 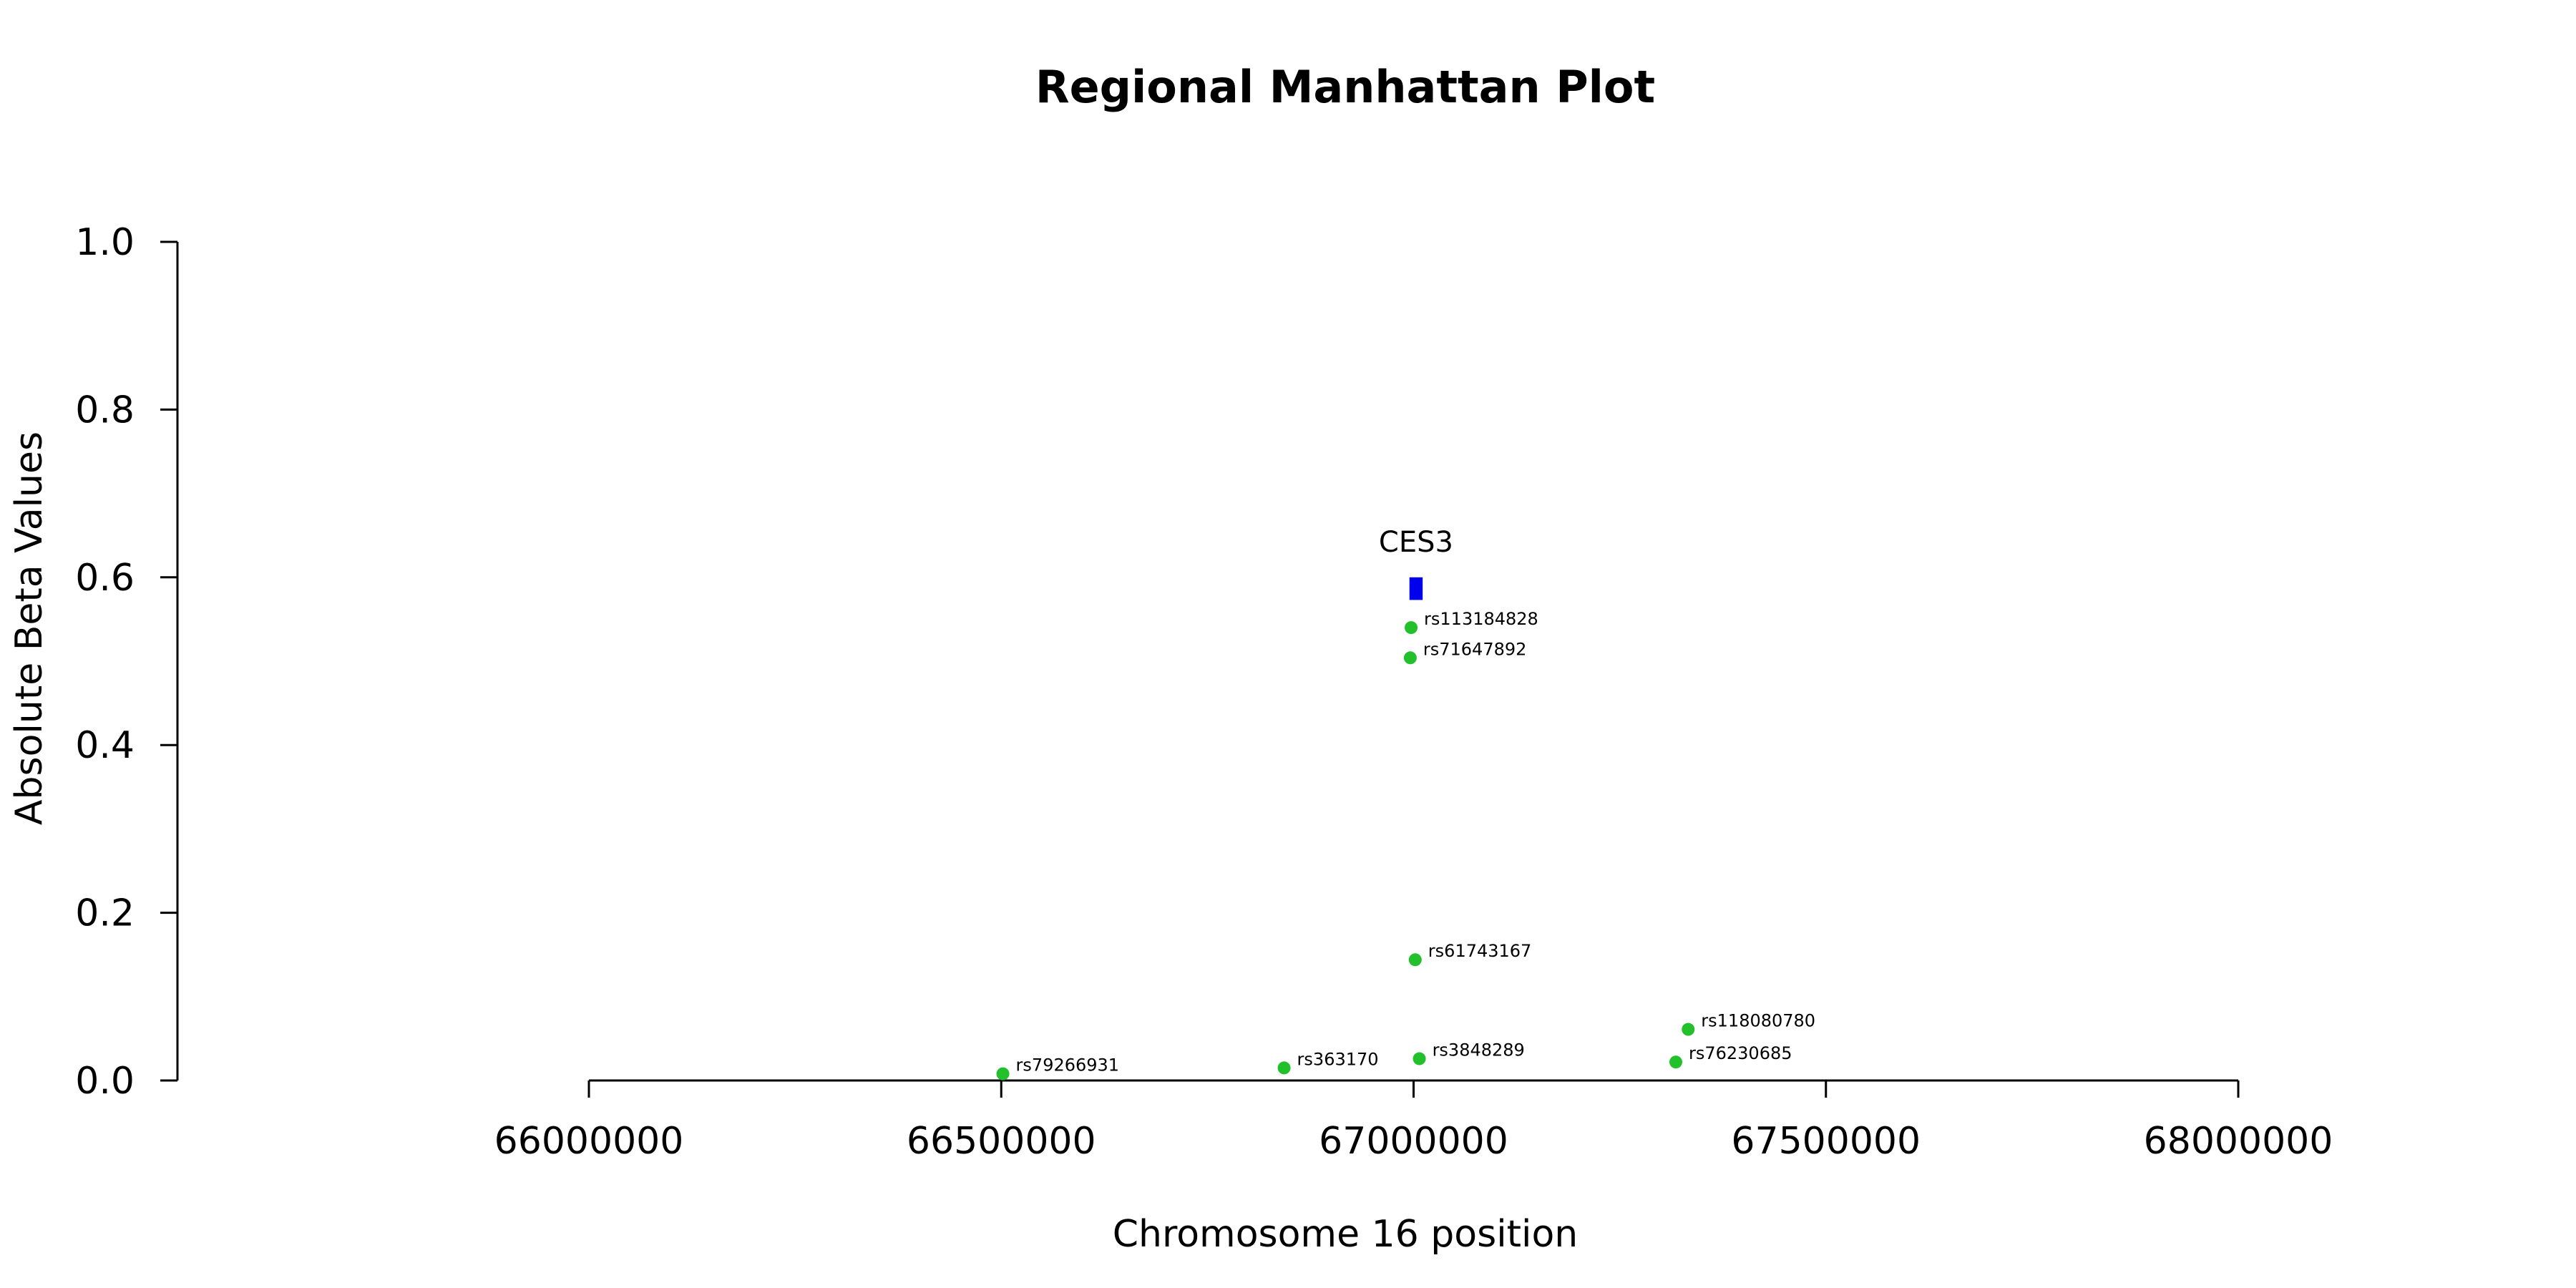 I want to click on snp-label: rs79266931, so click(x=1068, y=1065).